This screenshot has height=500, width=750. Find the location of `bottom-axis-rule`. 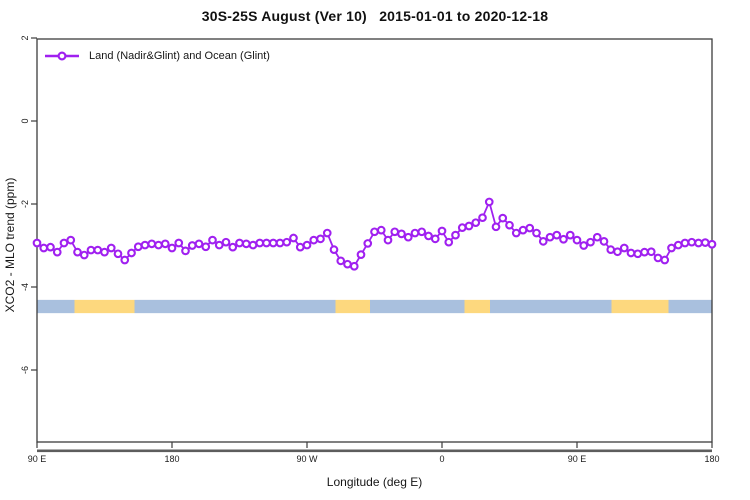

bottom-axis-rule is located at coordinates (374, 451).